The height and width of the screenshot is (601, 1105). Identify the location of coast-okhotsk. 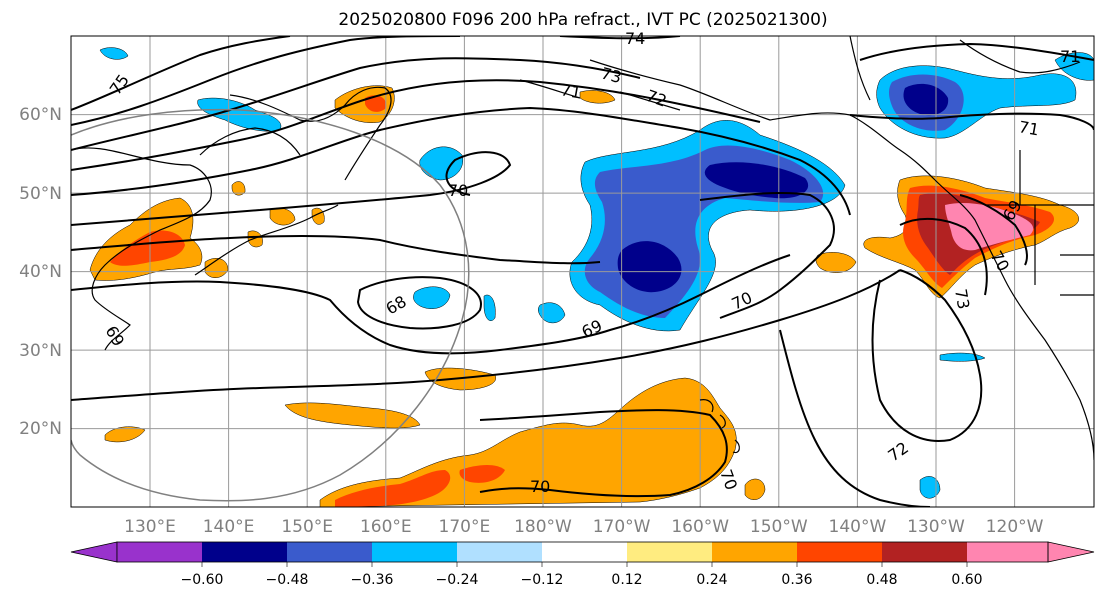
(250, 141).